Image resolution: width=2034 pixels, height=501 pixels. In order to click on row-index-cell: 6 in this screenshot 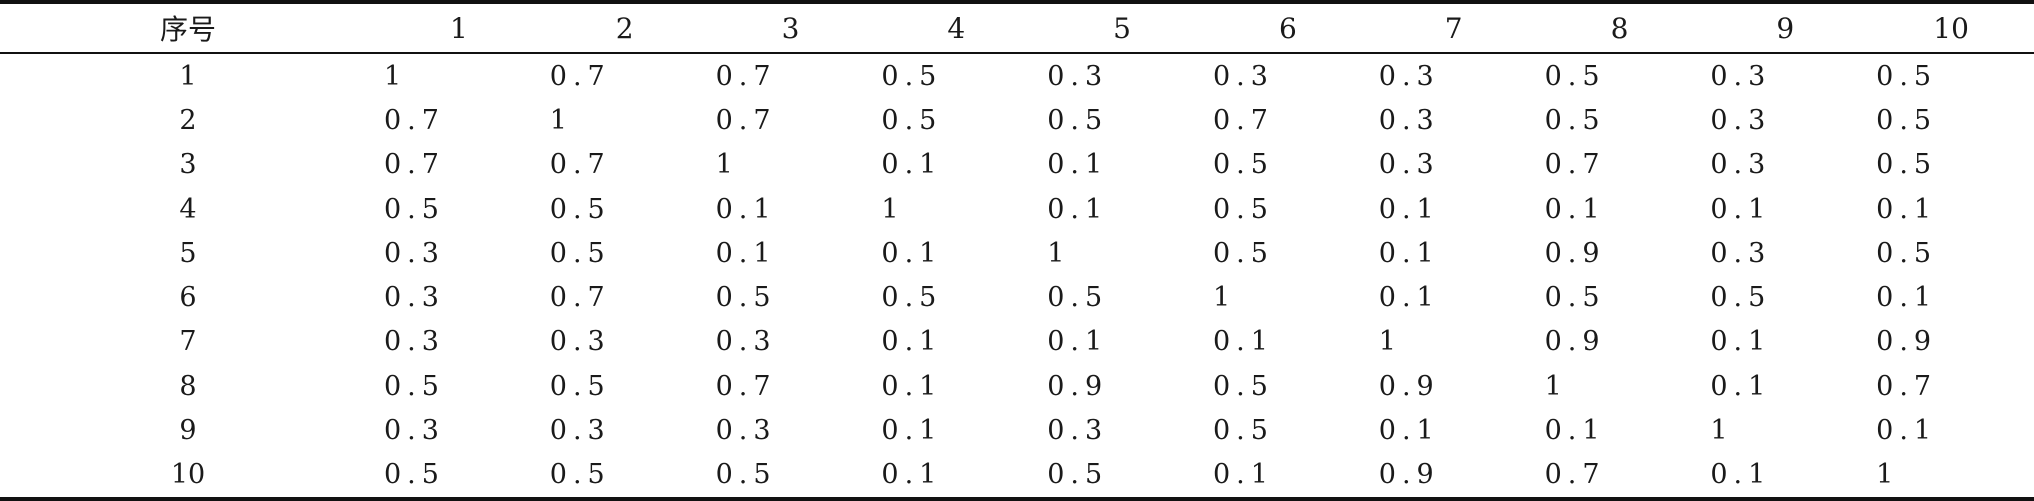, I will do `click(188, 298)`.